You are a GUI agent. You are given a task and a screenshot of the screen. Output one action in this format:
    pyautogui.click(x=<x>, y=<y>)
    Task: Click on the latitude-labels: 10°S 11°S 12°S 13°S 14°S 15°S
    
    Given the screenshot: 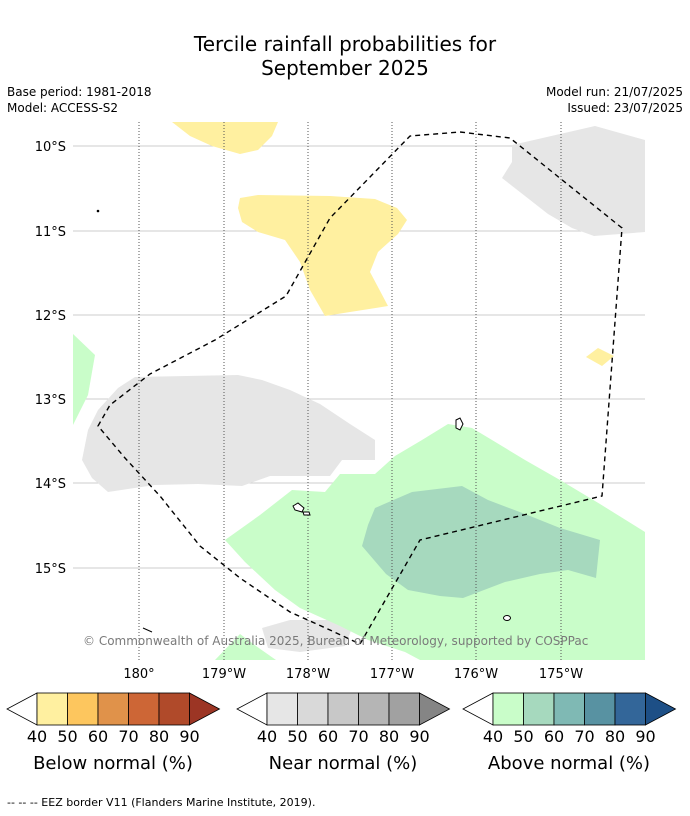 What is the action you would take?
    pyautogui.click(x=50, y=358)
    